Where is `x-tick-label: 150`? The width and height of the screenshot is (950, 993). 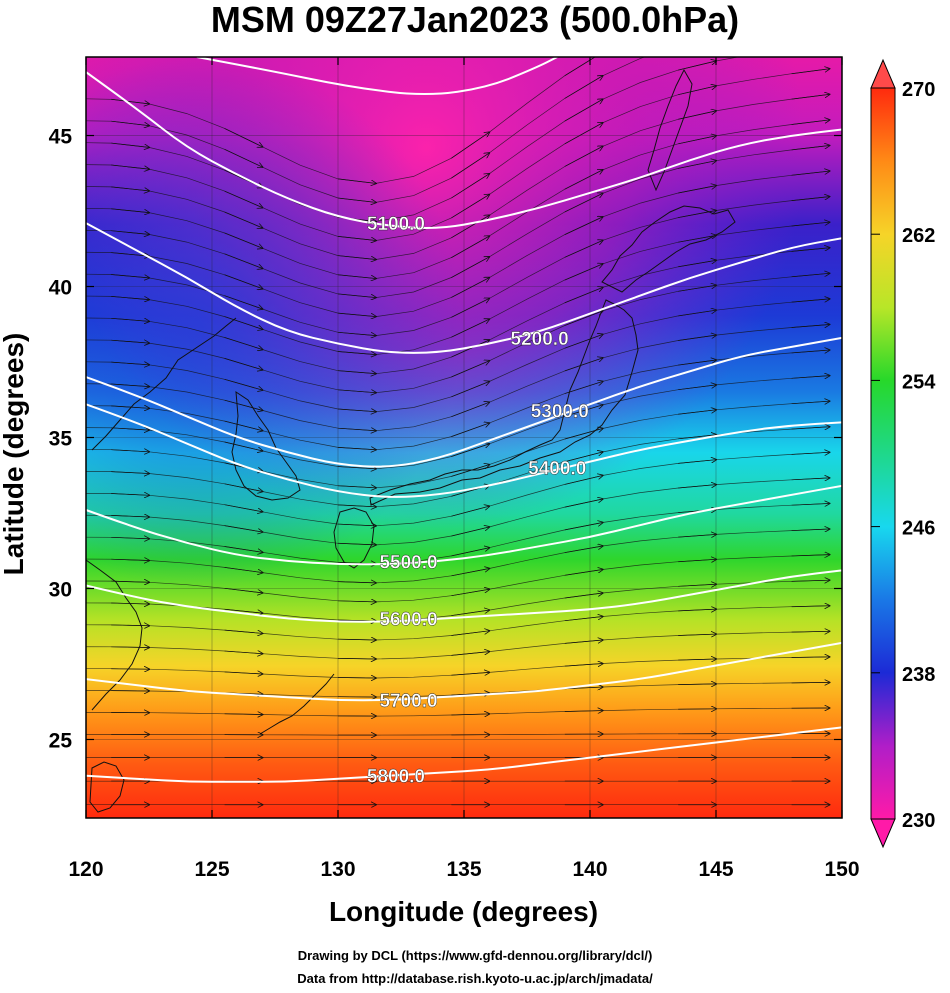
x-tick-label: 150 is located at coordinates (841, 869).